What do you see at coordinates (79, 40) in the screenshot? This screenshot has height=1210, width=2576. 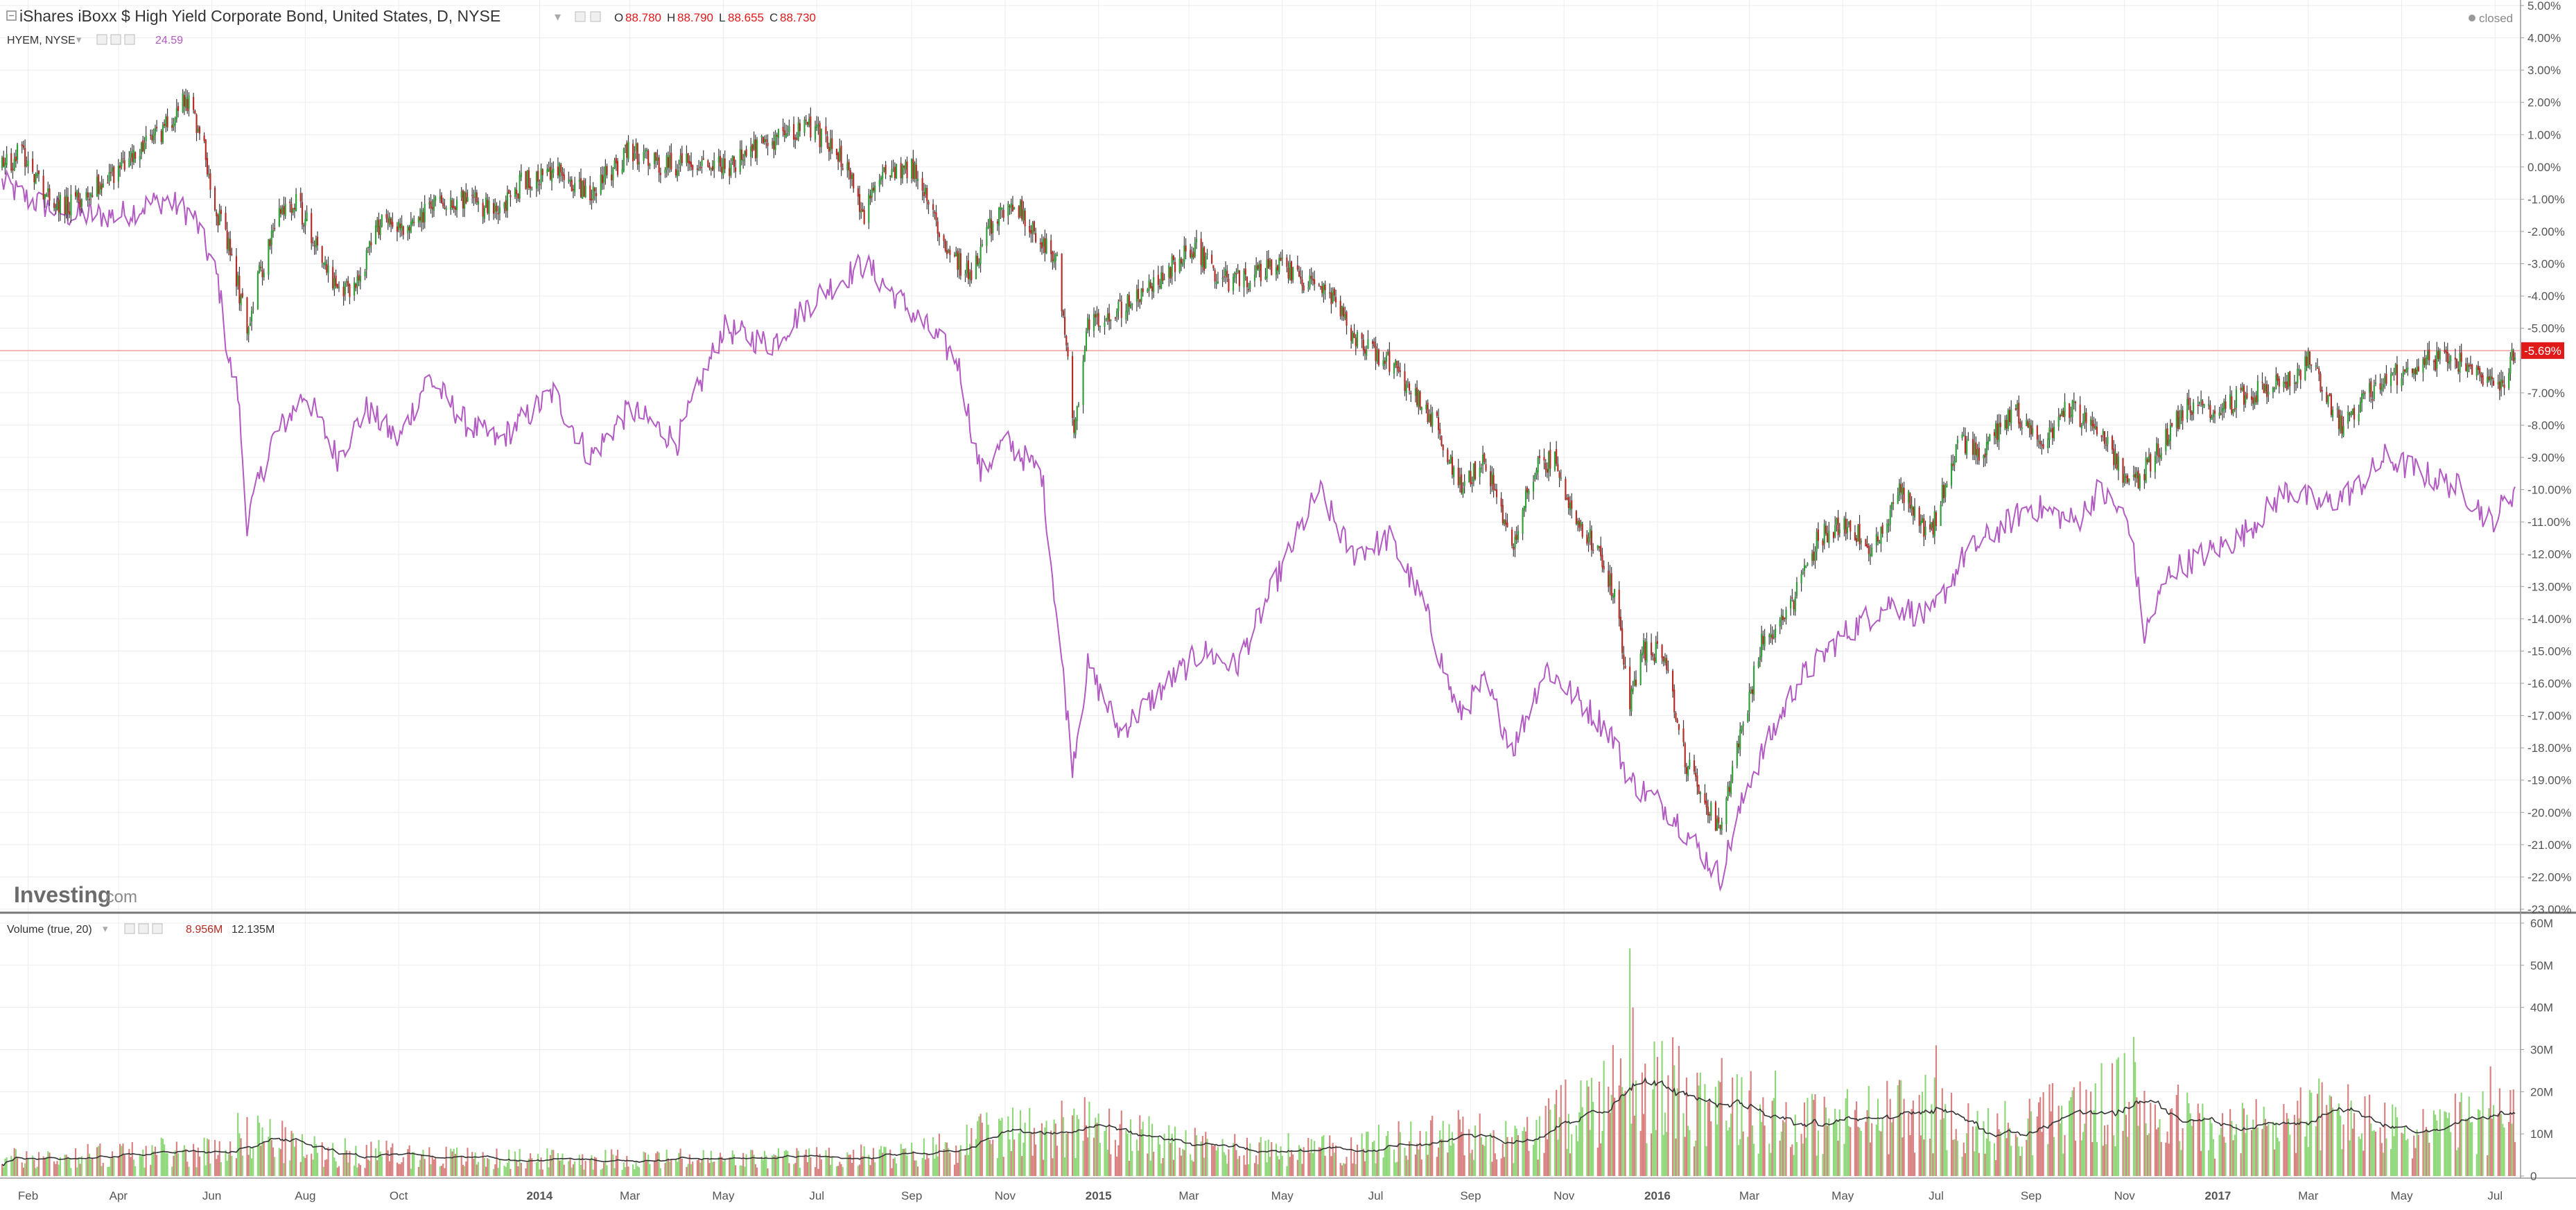 I see `compare-dropdown-icon: ▾` at bounding box center [79, 40].